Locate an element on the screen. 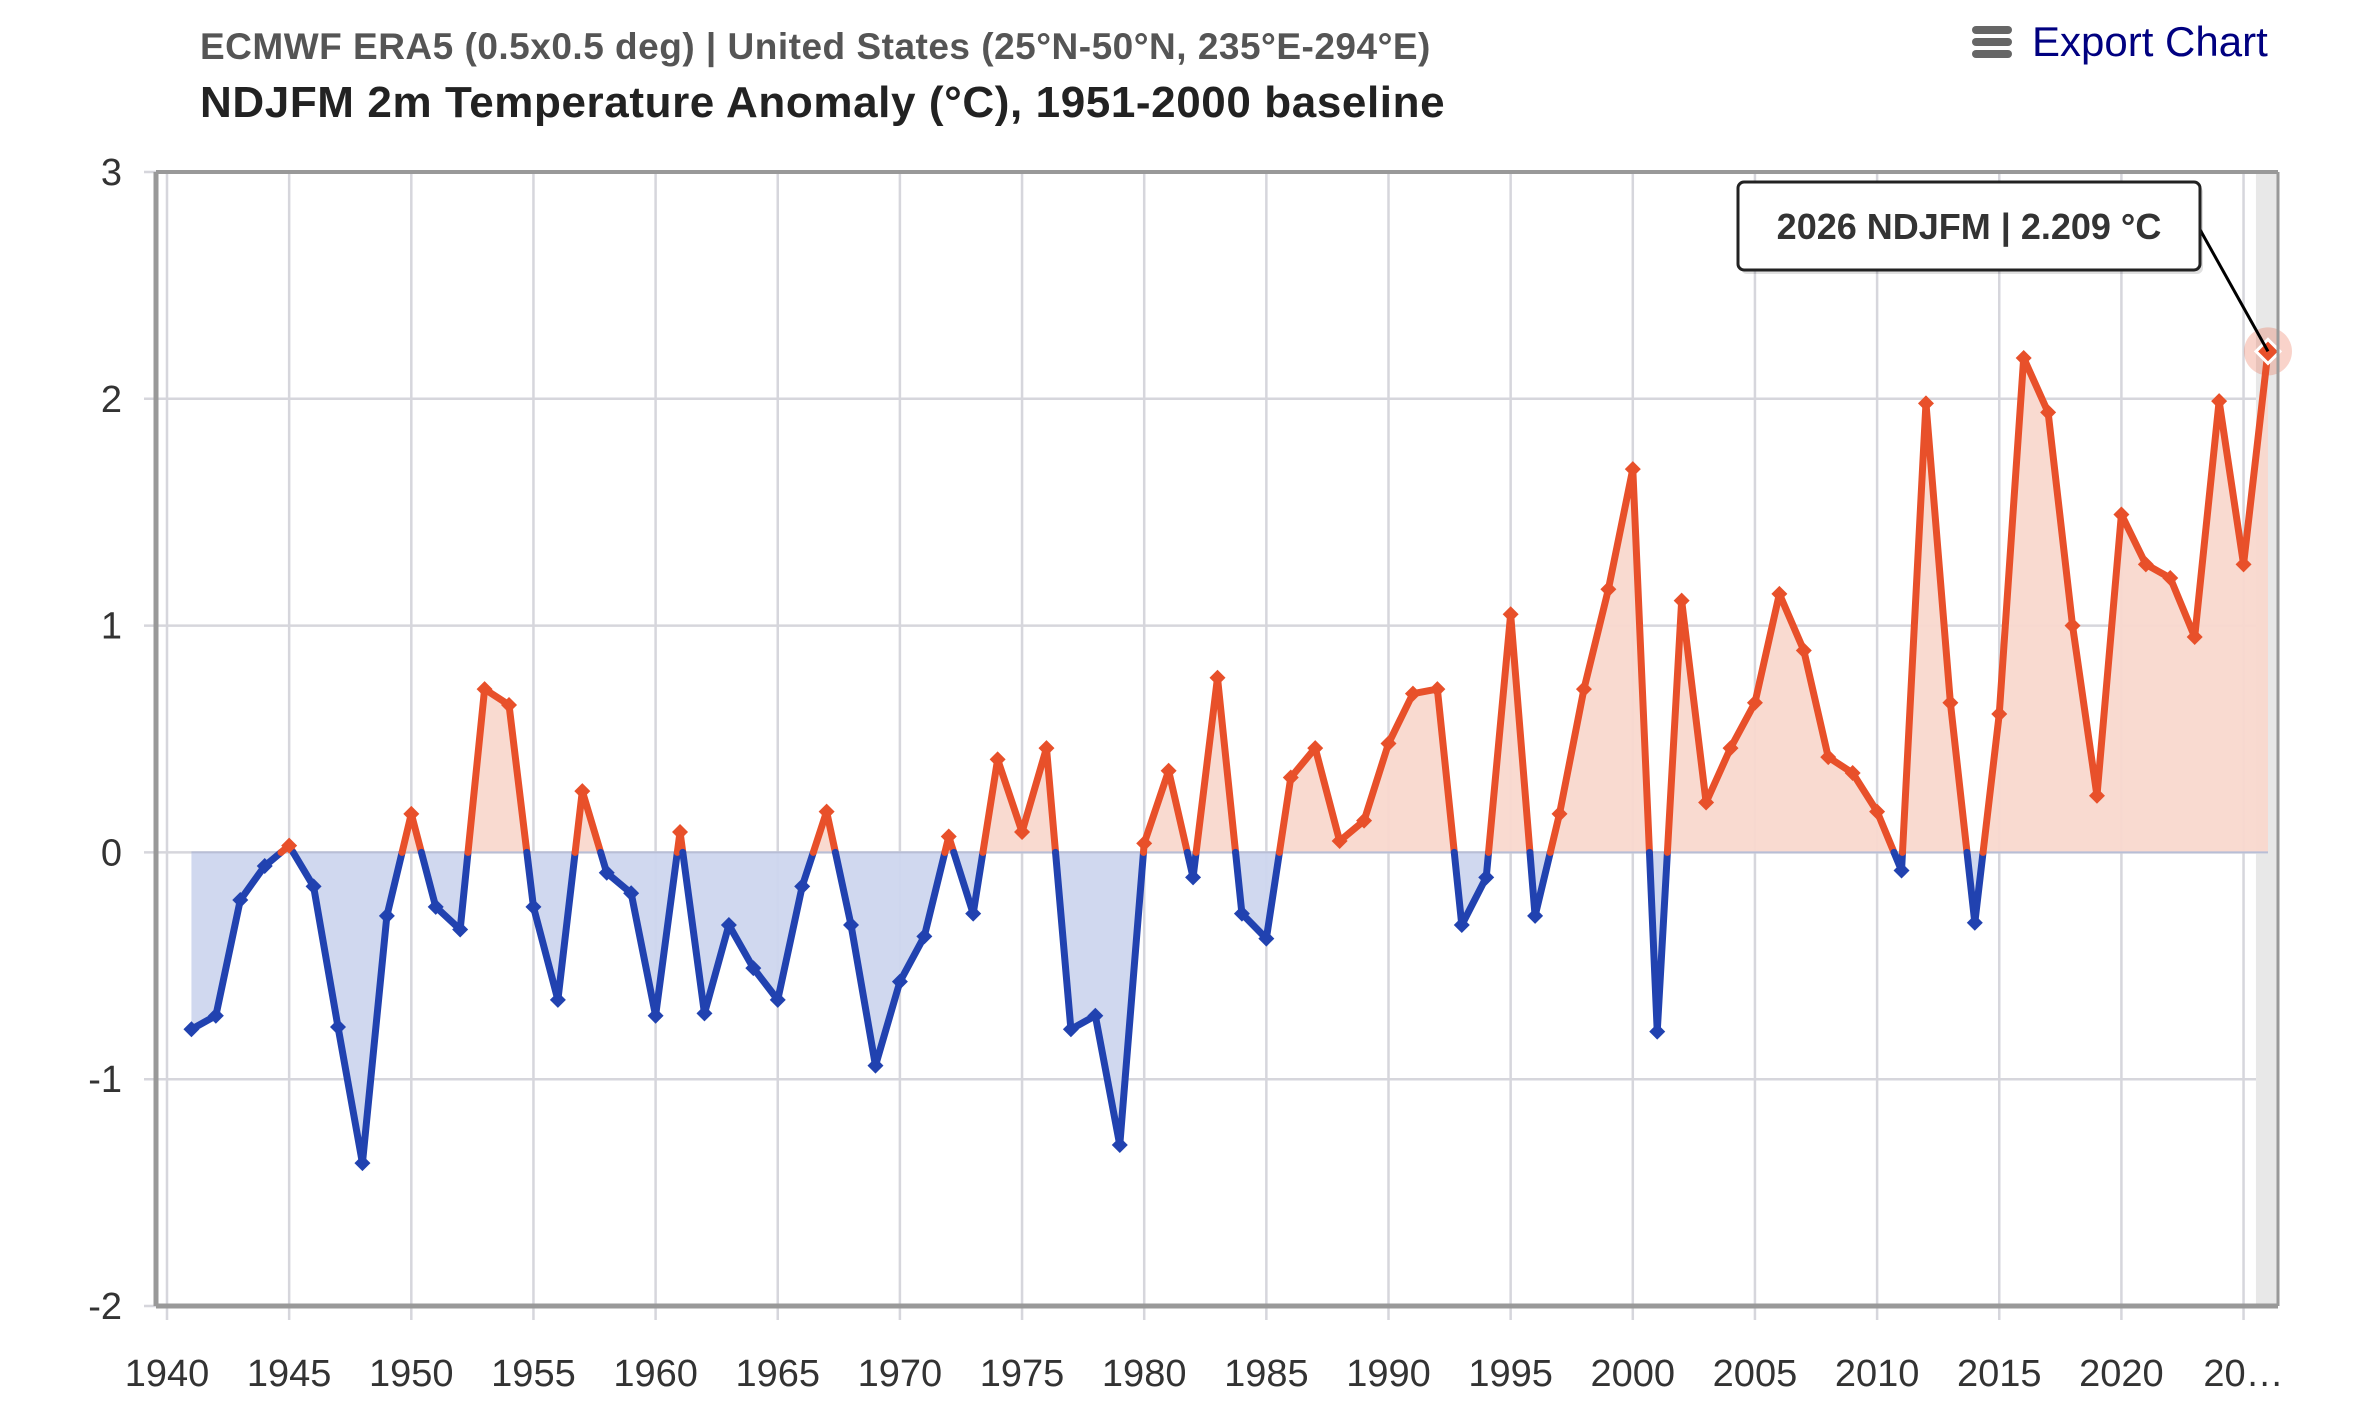  x-tick-label: 2015 is located at coordinates (1999, 1374).